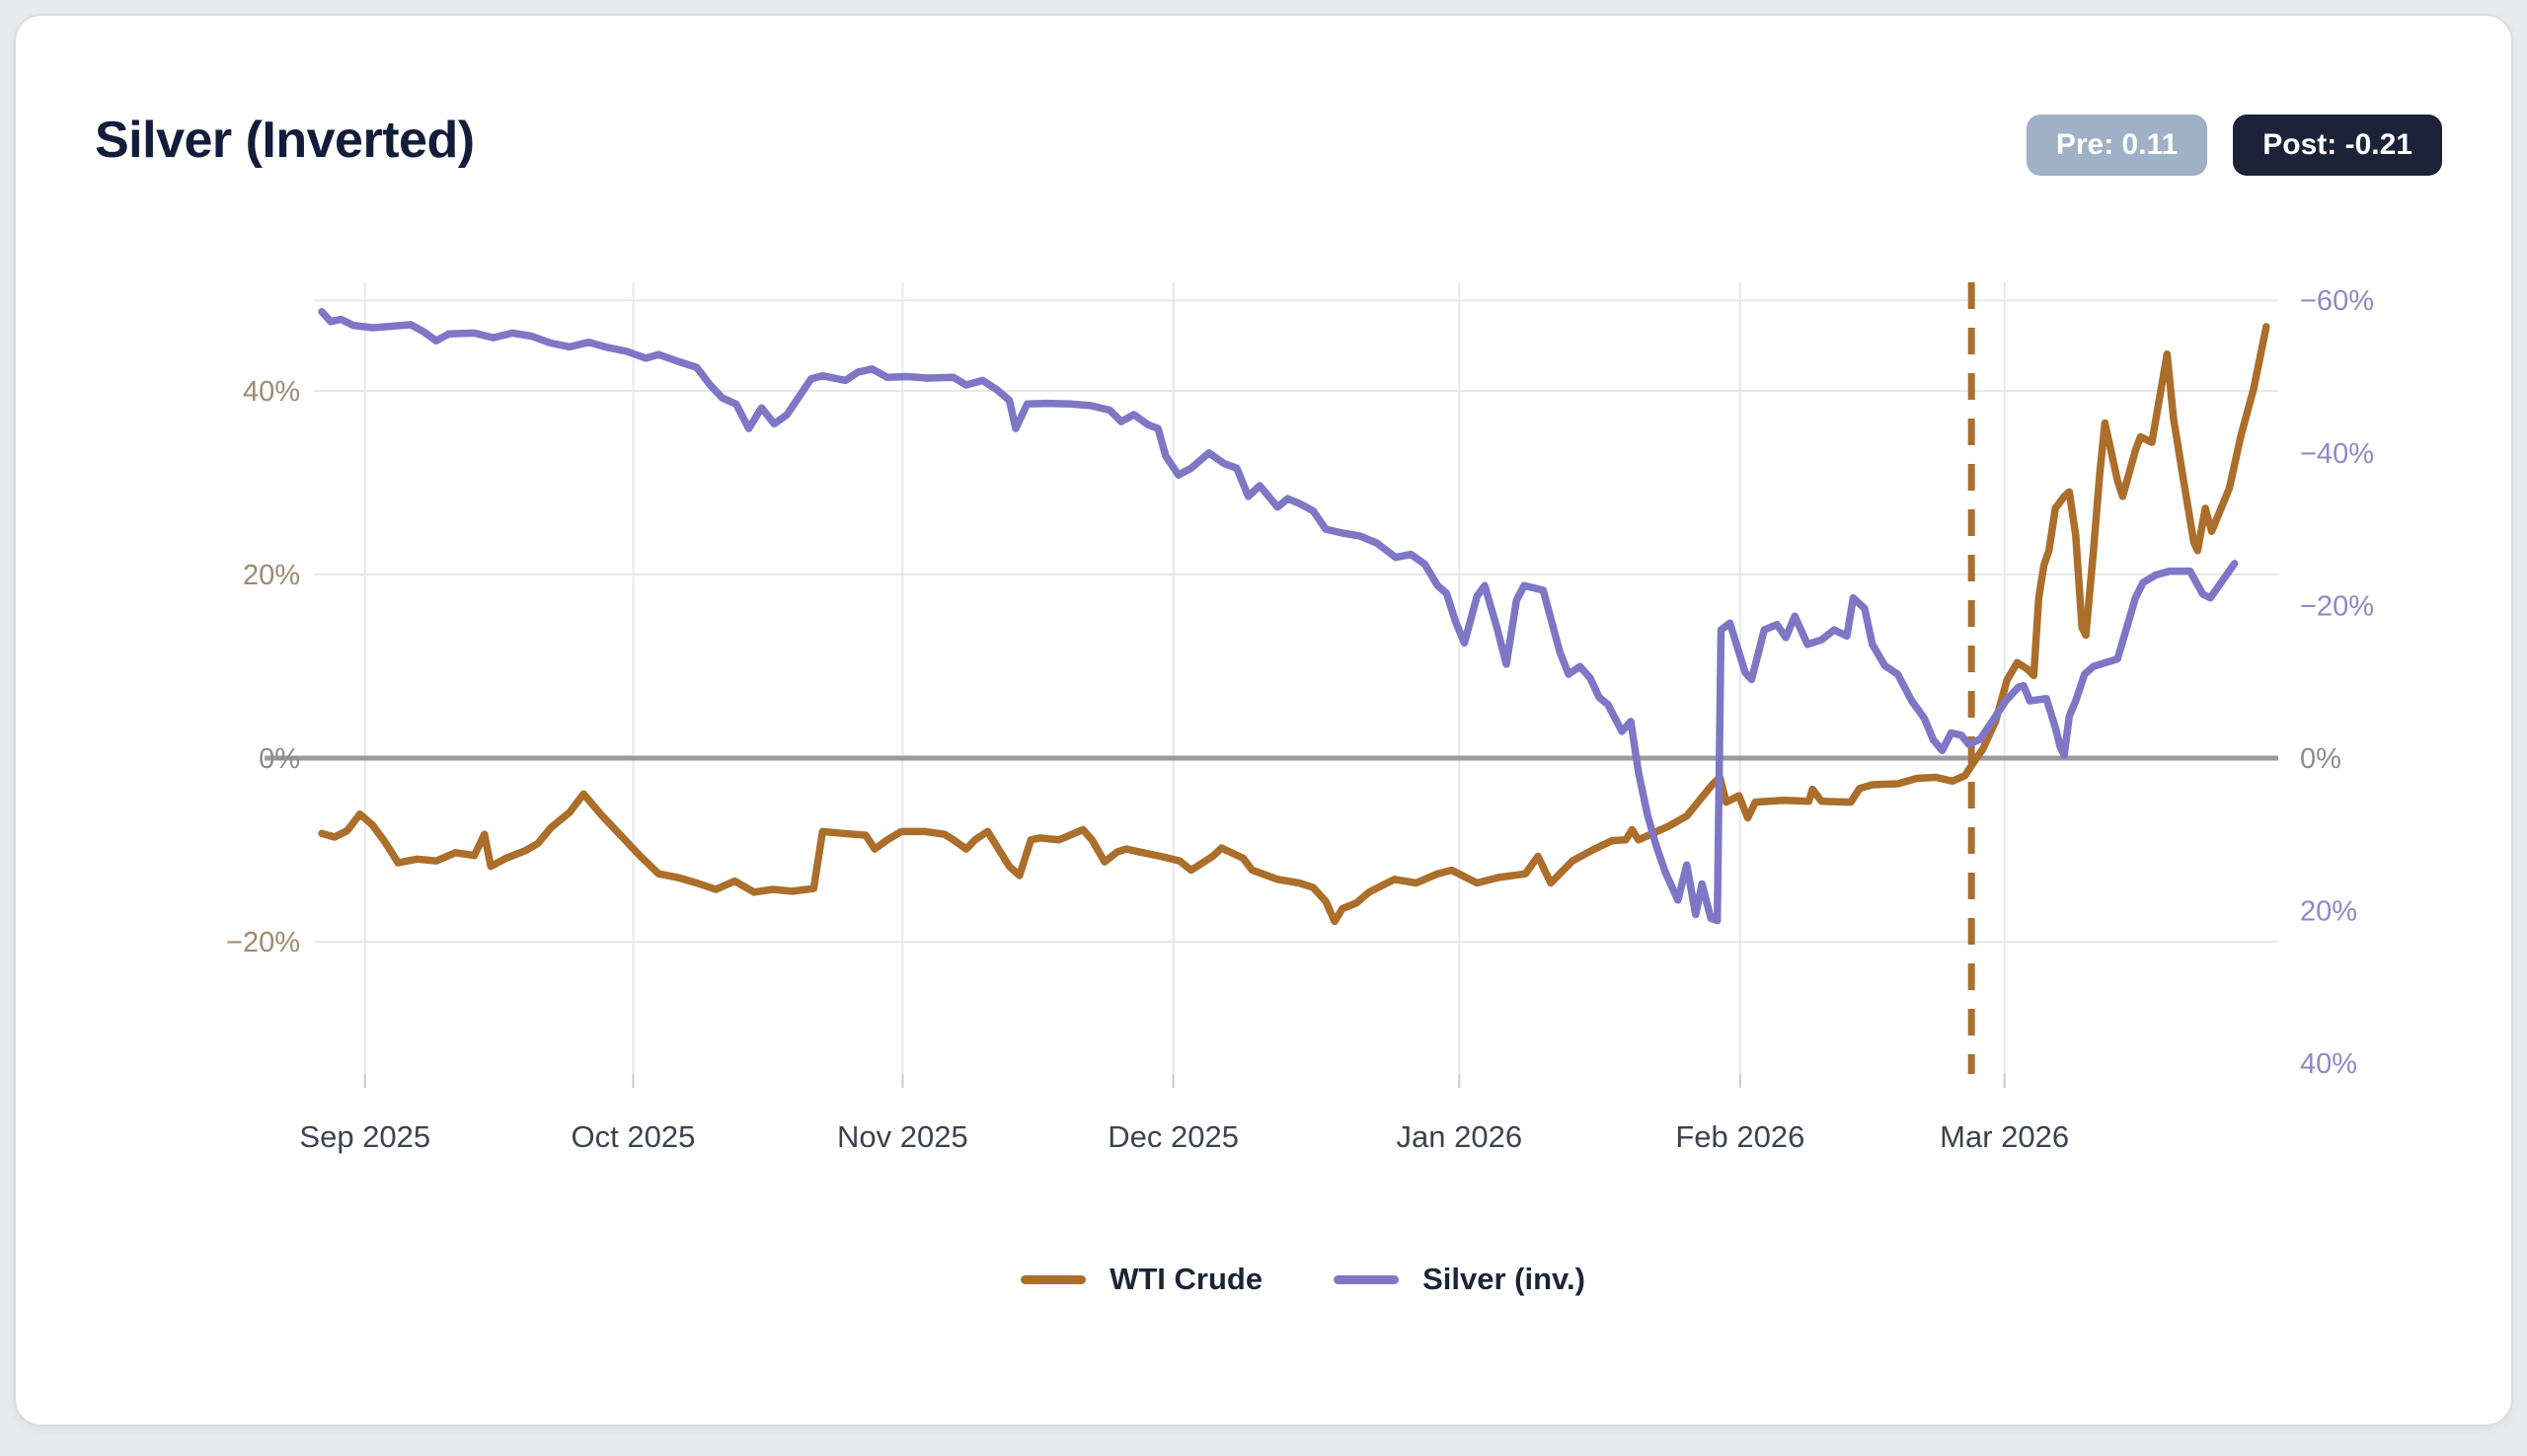 This screenshot has height=1456, width=2527. What do you see at coordinates (2328, 1064) in the screenshot?
I see `right-axis-tick-label: 40%` at bounding box center [2328, 1064].